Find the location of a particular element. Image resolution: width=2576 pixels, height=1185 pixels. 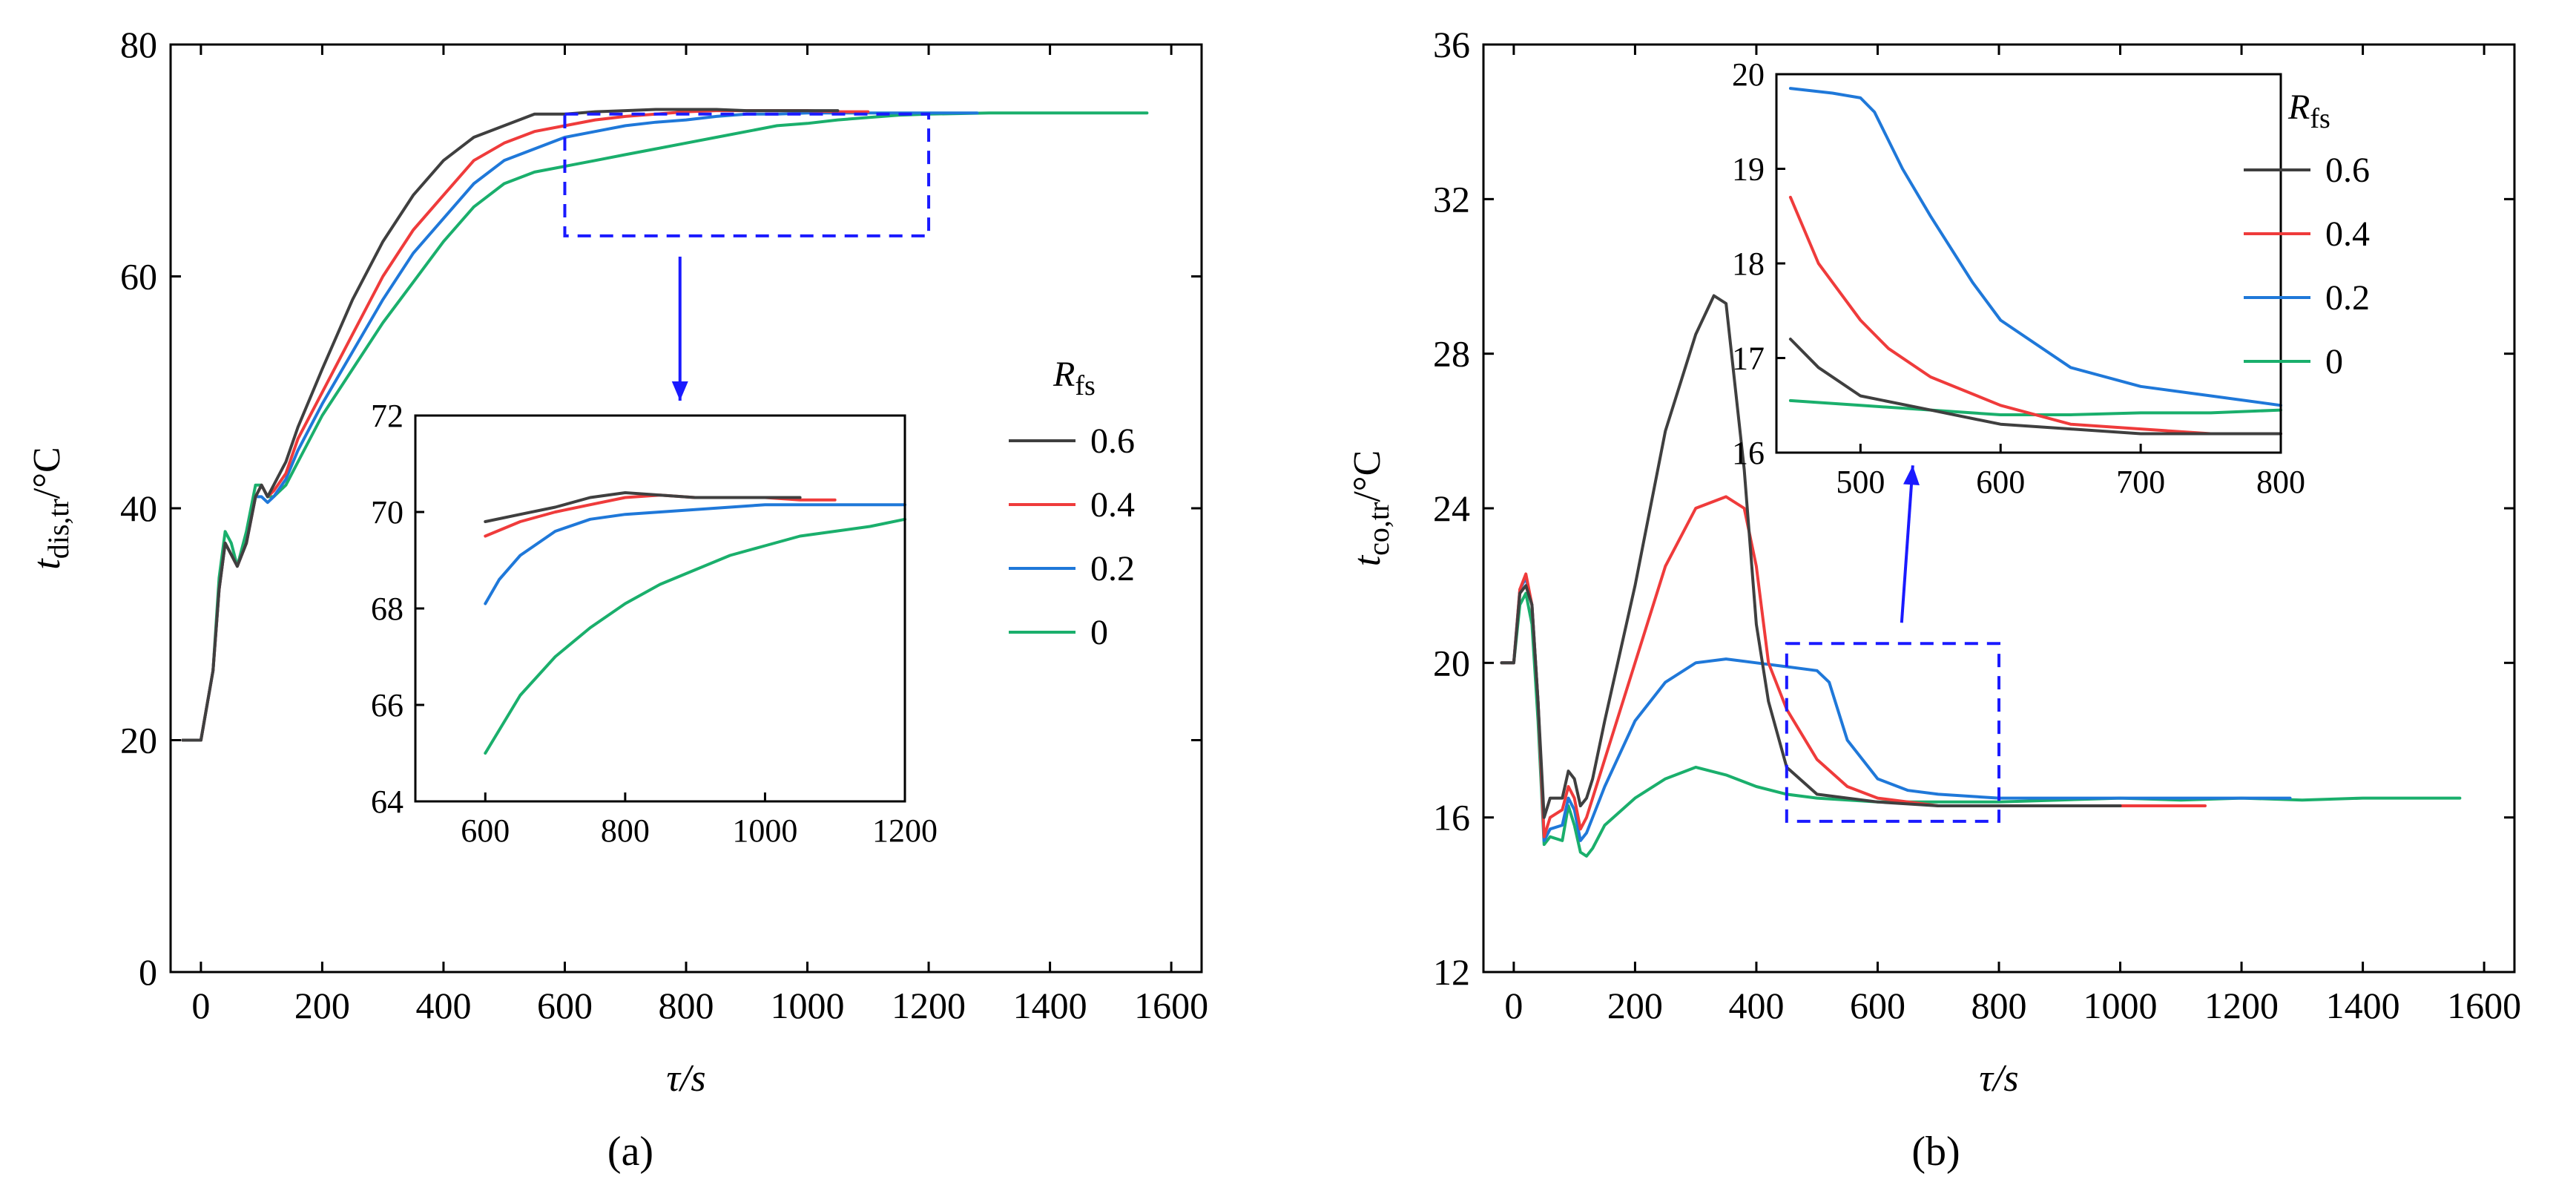

inset-y-tick-label: 19 is located at coordinates (1749, 169).